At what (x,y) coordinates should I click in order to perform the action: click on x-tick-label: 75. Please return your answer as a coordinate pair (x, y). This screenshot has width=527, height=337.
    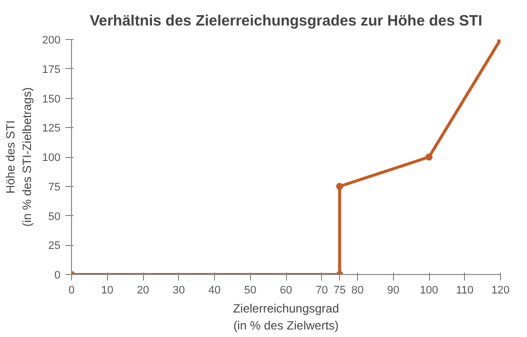
    Looking at the image, I should click on (340, 290).